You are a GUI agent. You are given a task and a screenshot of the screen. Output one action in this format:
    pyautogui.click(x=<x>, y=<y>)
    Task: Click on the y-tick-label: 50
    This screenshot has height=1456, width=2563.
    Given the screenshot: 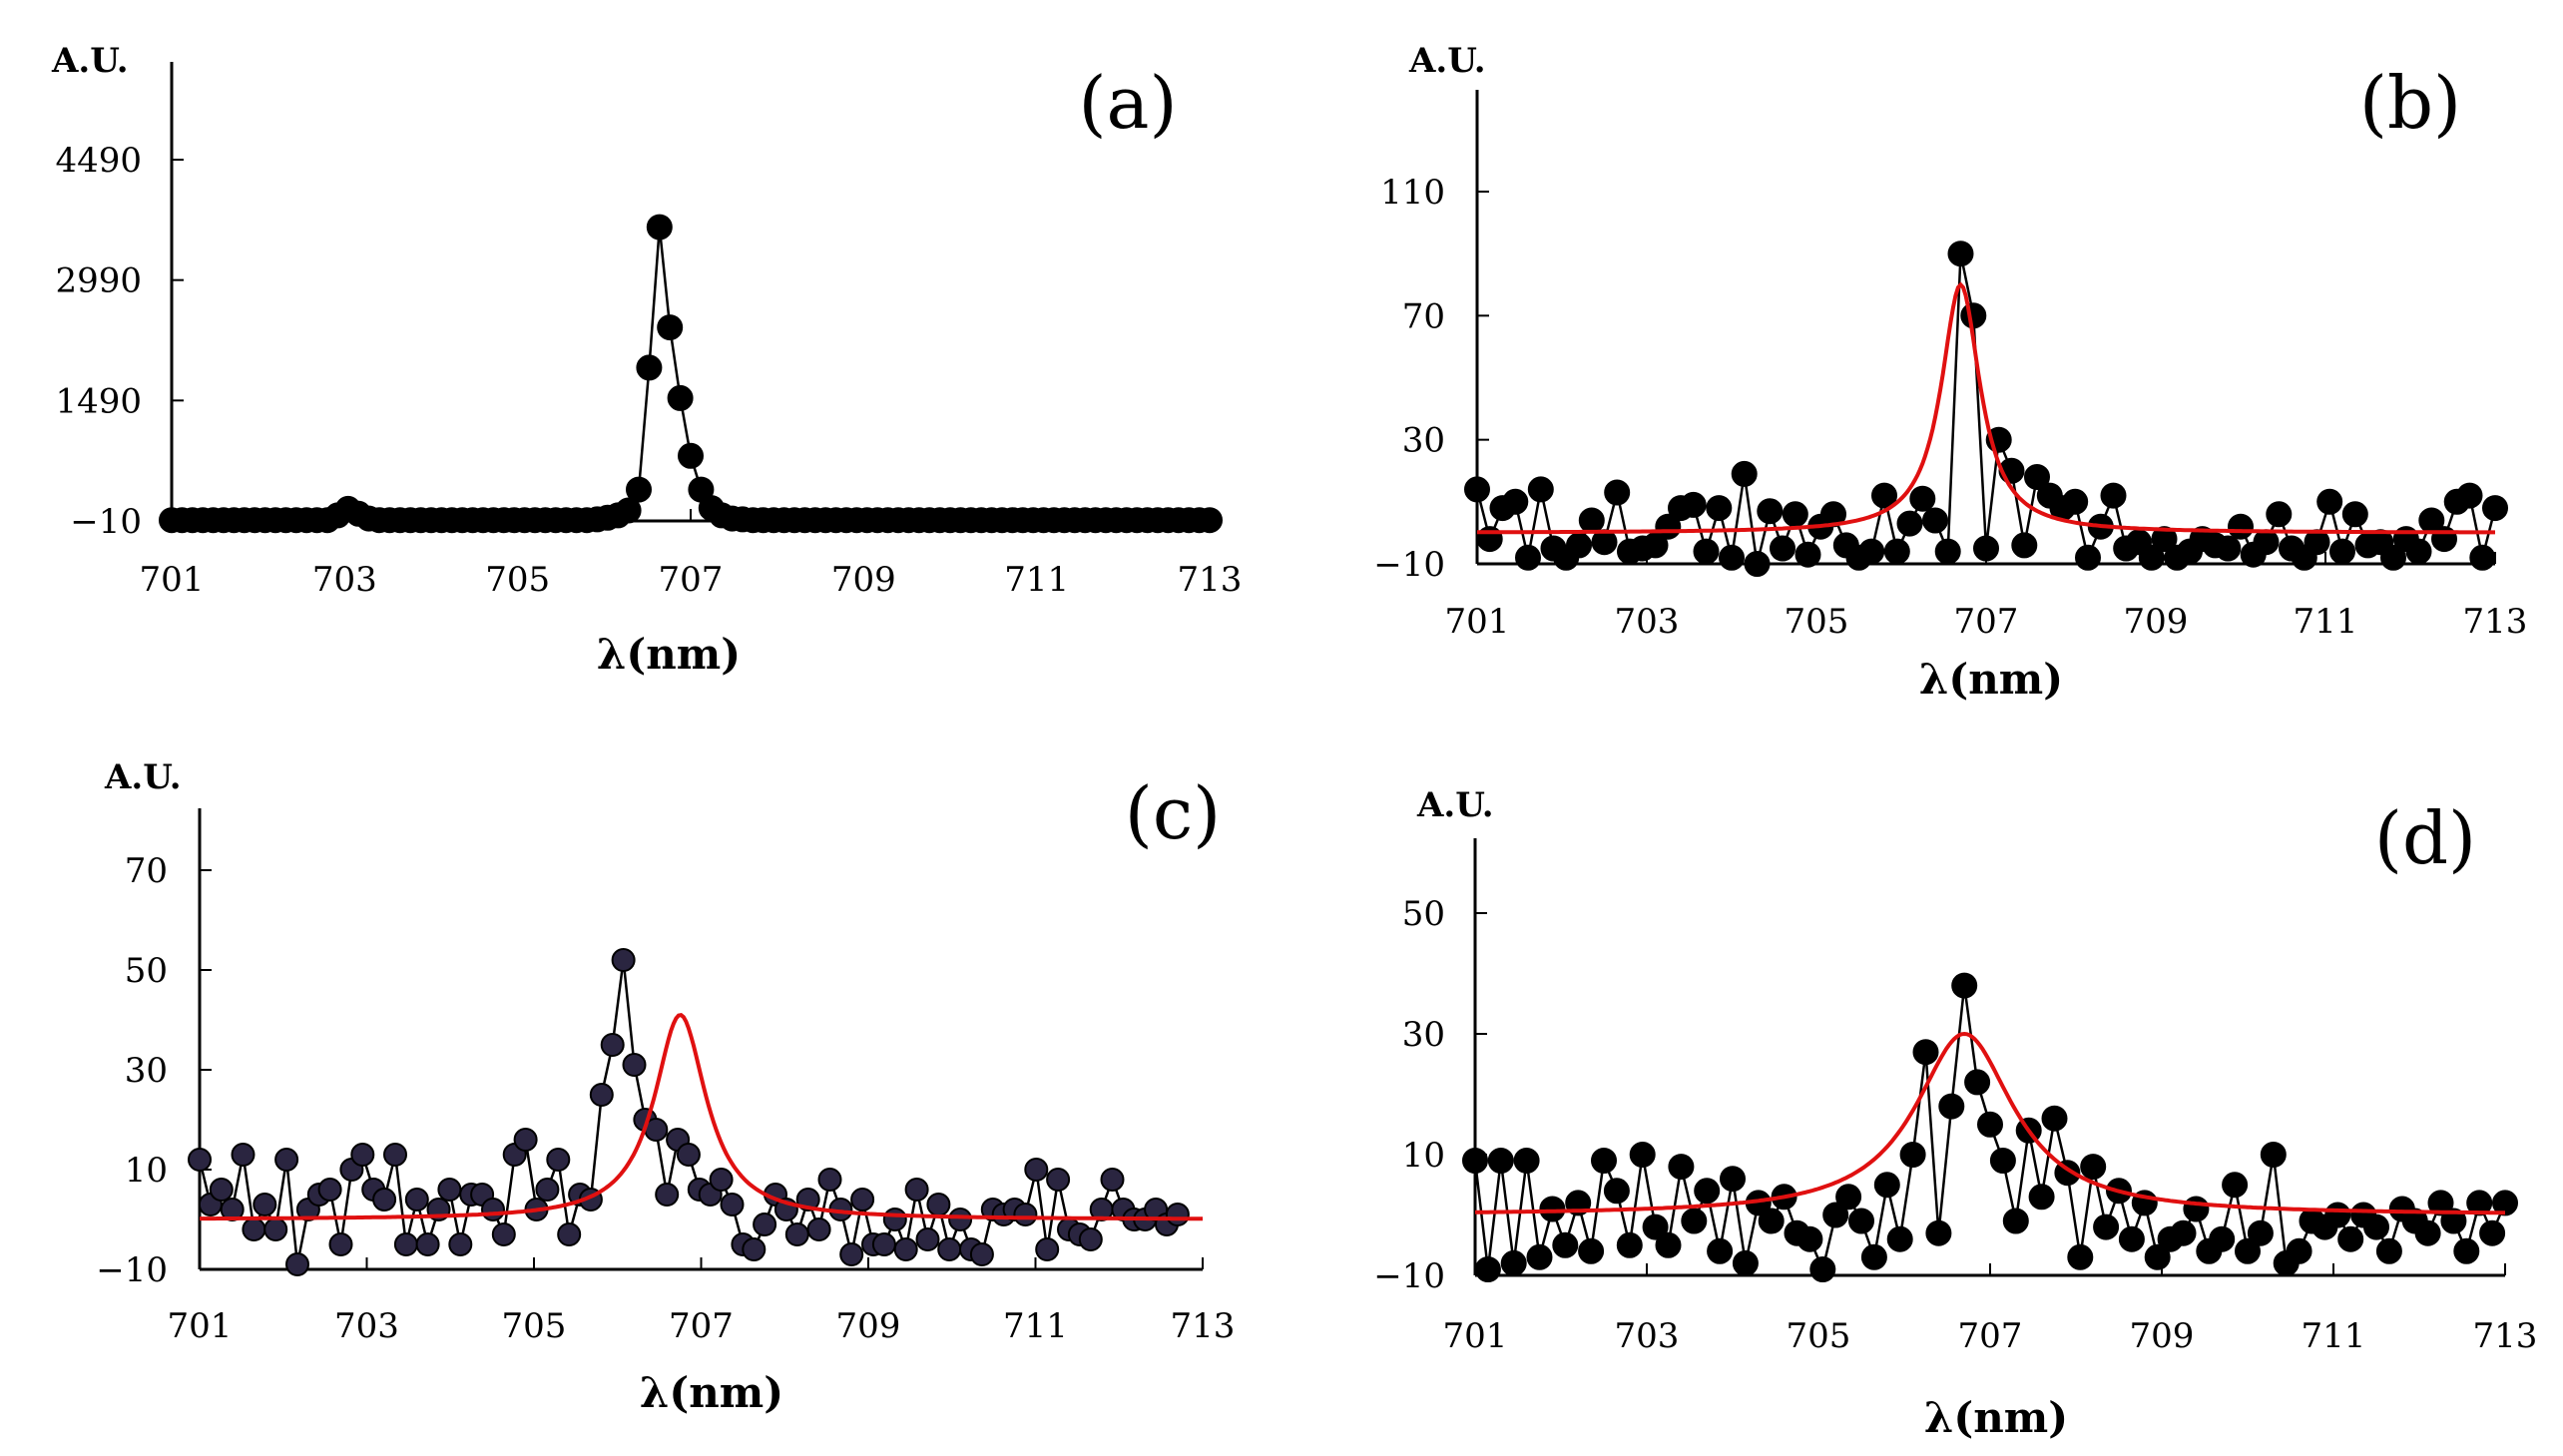 What is the action you would take?
    pyautogui.click(x=146, y=971)
    